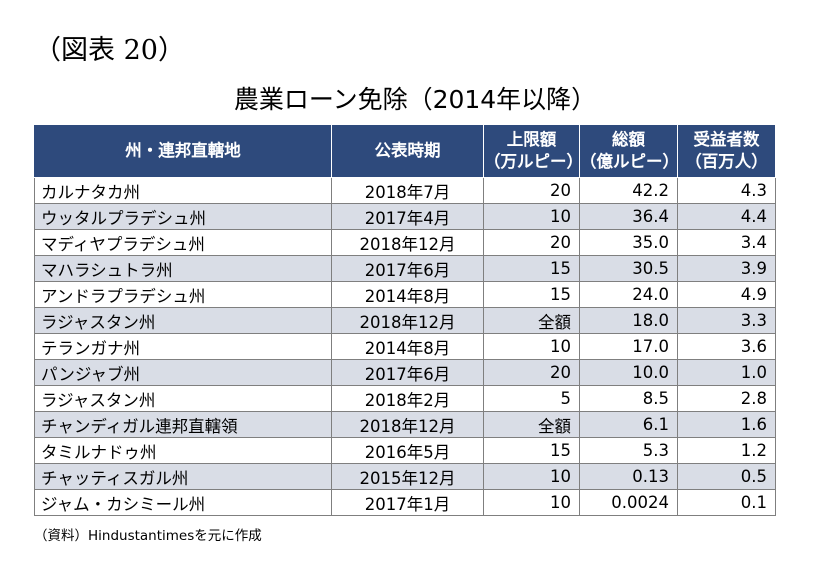 This screenshot has height=570, width=830. What do you see at coordinates (183, 372) in the screenshot?
I see `state-cell: パンジャブ州` at bounding box center [183, 372].